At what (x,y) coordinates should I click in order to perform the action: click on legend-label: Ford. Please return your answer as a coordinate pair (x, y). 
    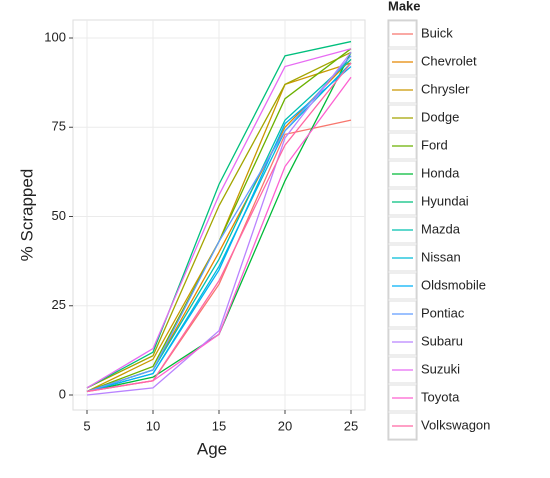
    Looking at the image, I should click on (434, 144).